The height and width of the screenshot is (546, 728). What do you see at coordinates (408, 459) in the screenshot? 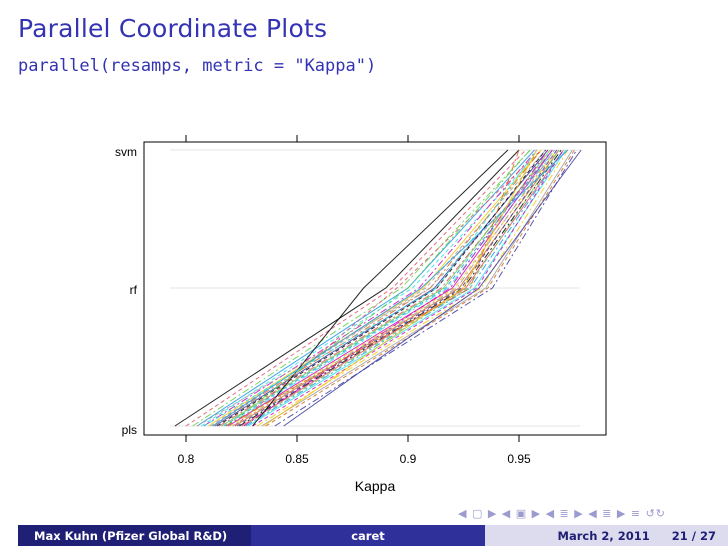
I see `x-tick-label-0.9: 0.9` at bounding box center [408, 459].